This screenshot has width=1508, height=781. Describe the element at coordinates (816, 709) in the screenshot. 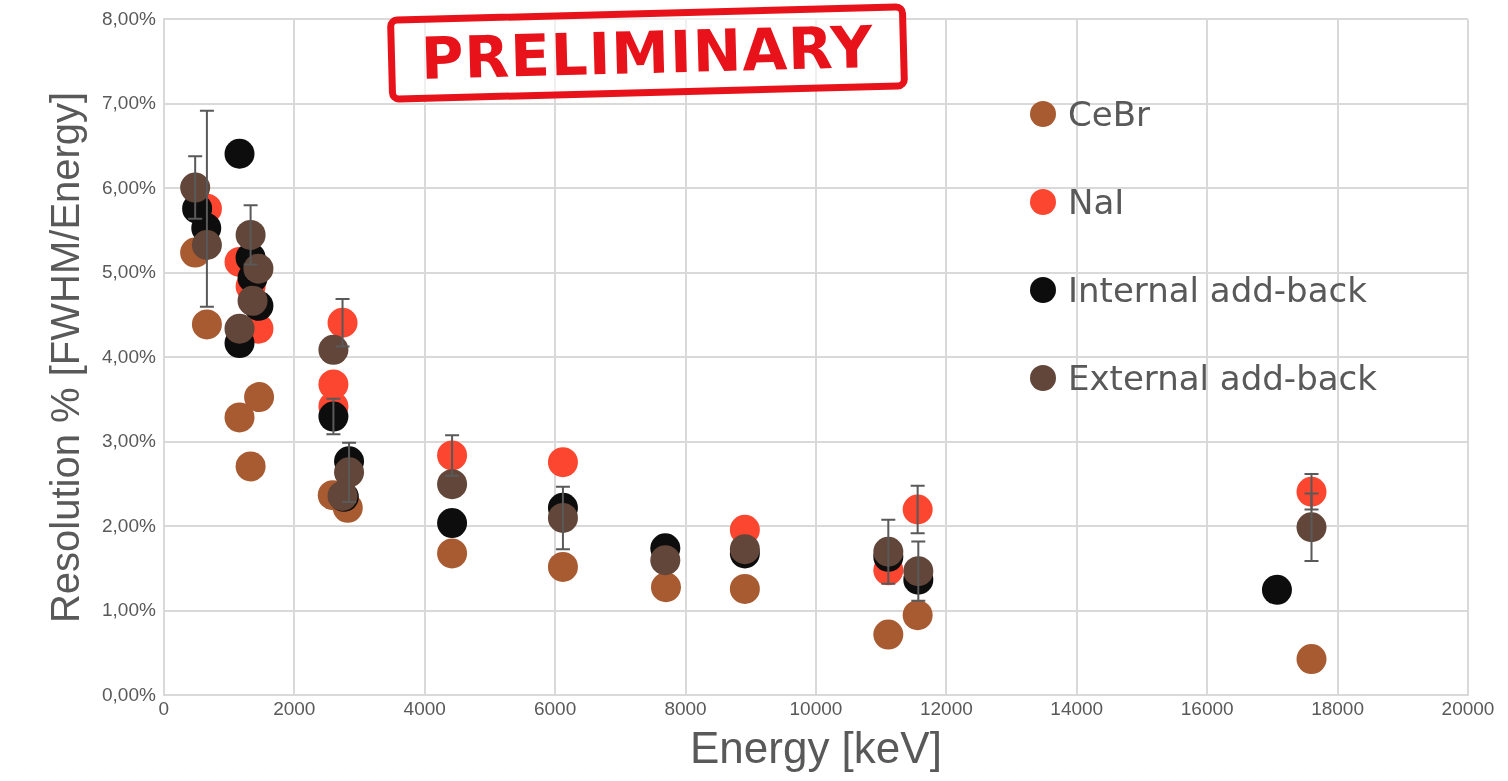

I see `x-tick-label: 10000` at that location.